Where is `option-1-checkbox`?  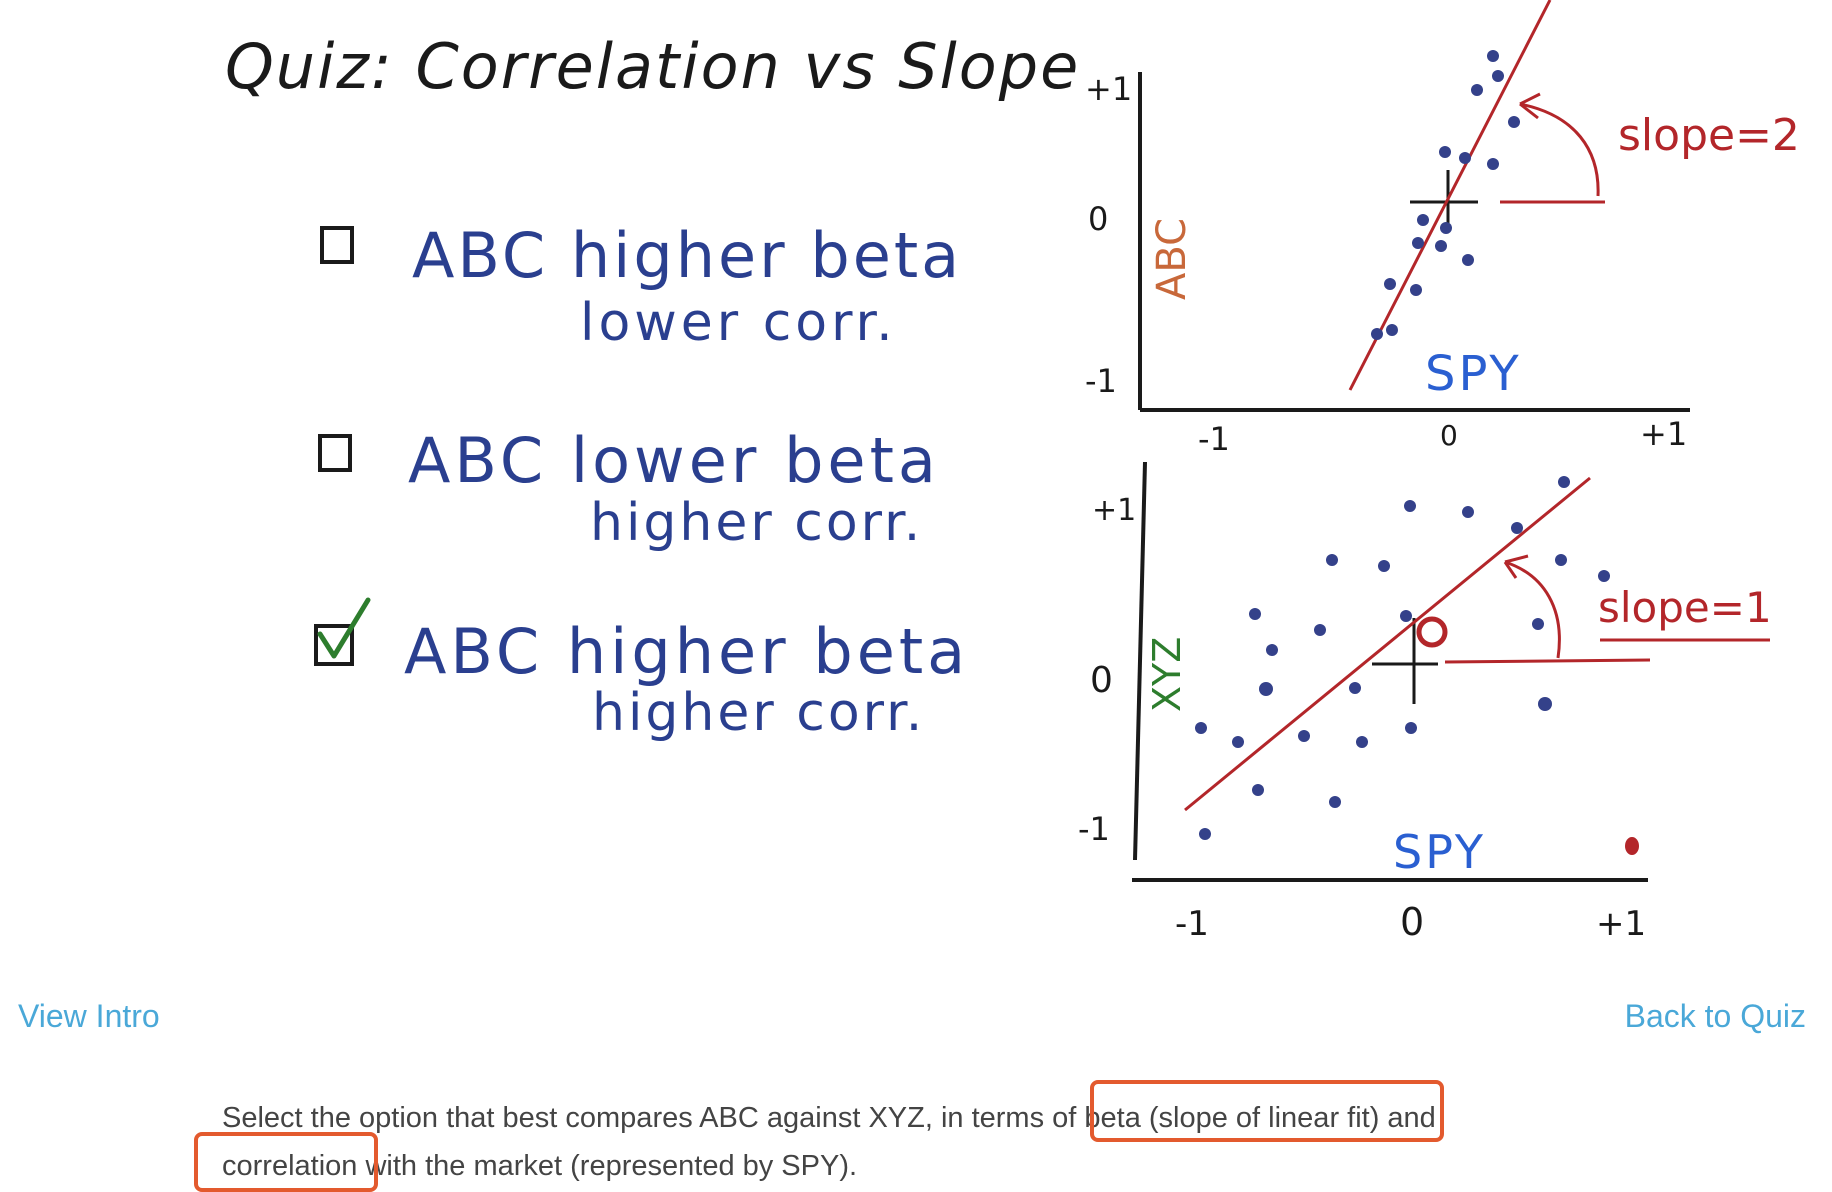
option-1-checkbox is located at coordinates (337, 245).